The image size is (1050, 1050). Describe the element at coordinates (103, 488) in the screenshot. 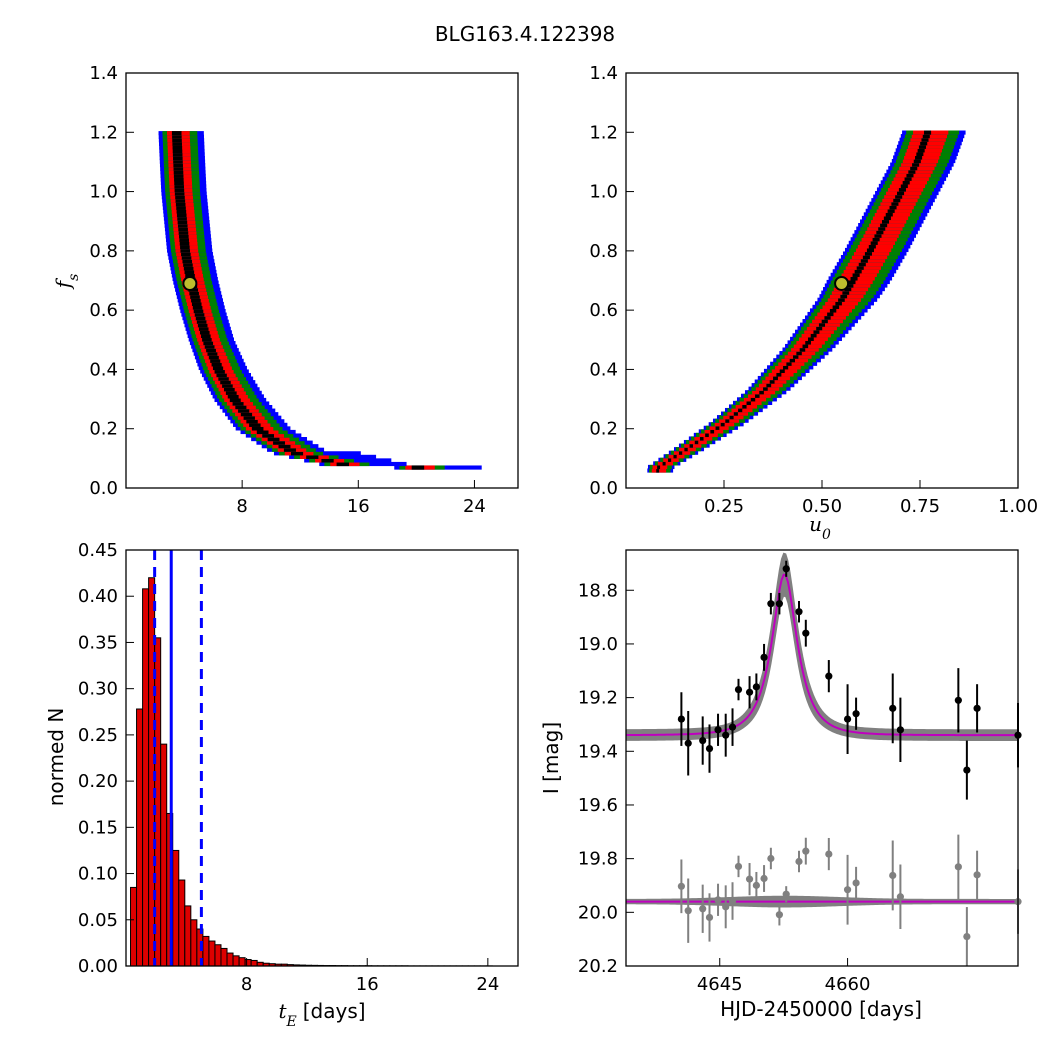

I see `te-fs-ytick-label-0: 0.0` at that location.